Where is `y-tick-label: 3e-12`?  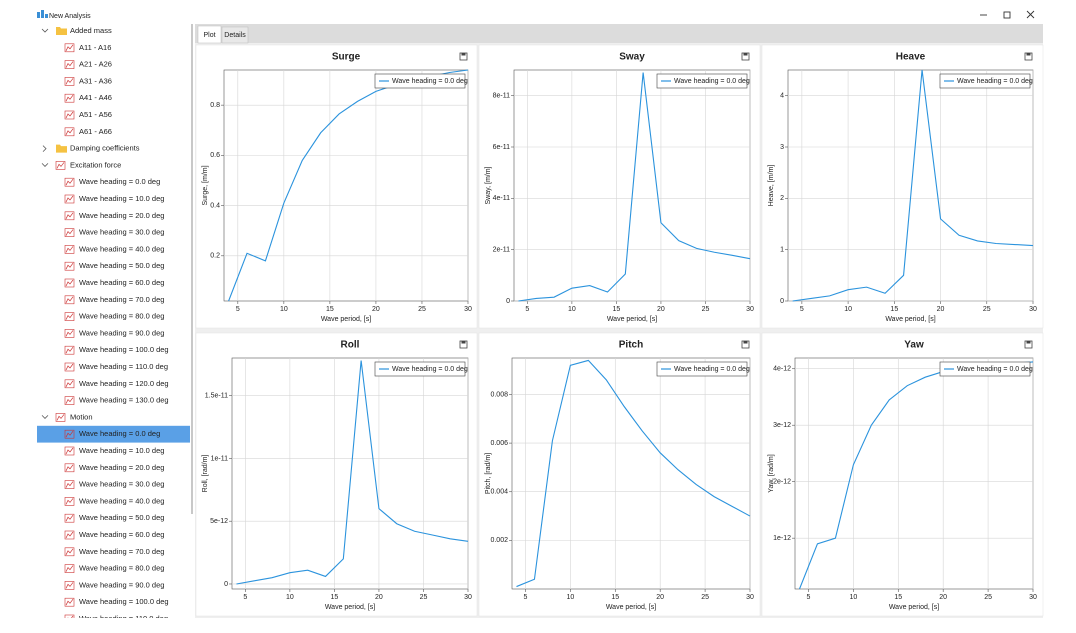 y-tick-label: 3e-12 is located at coordinates (782, 425).